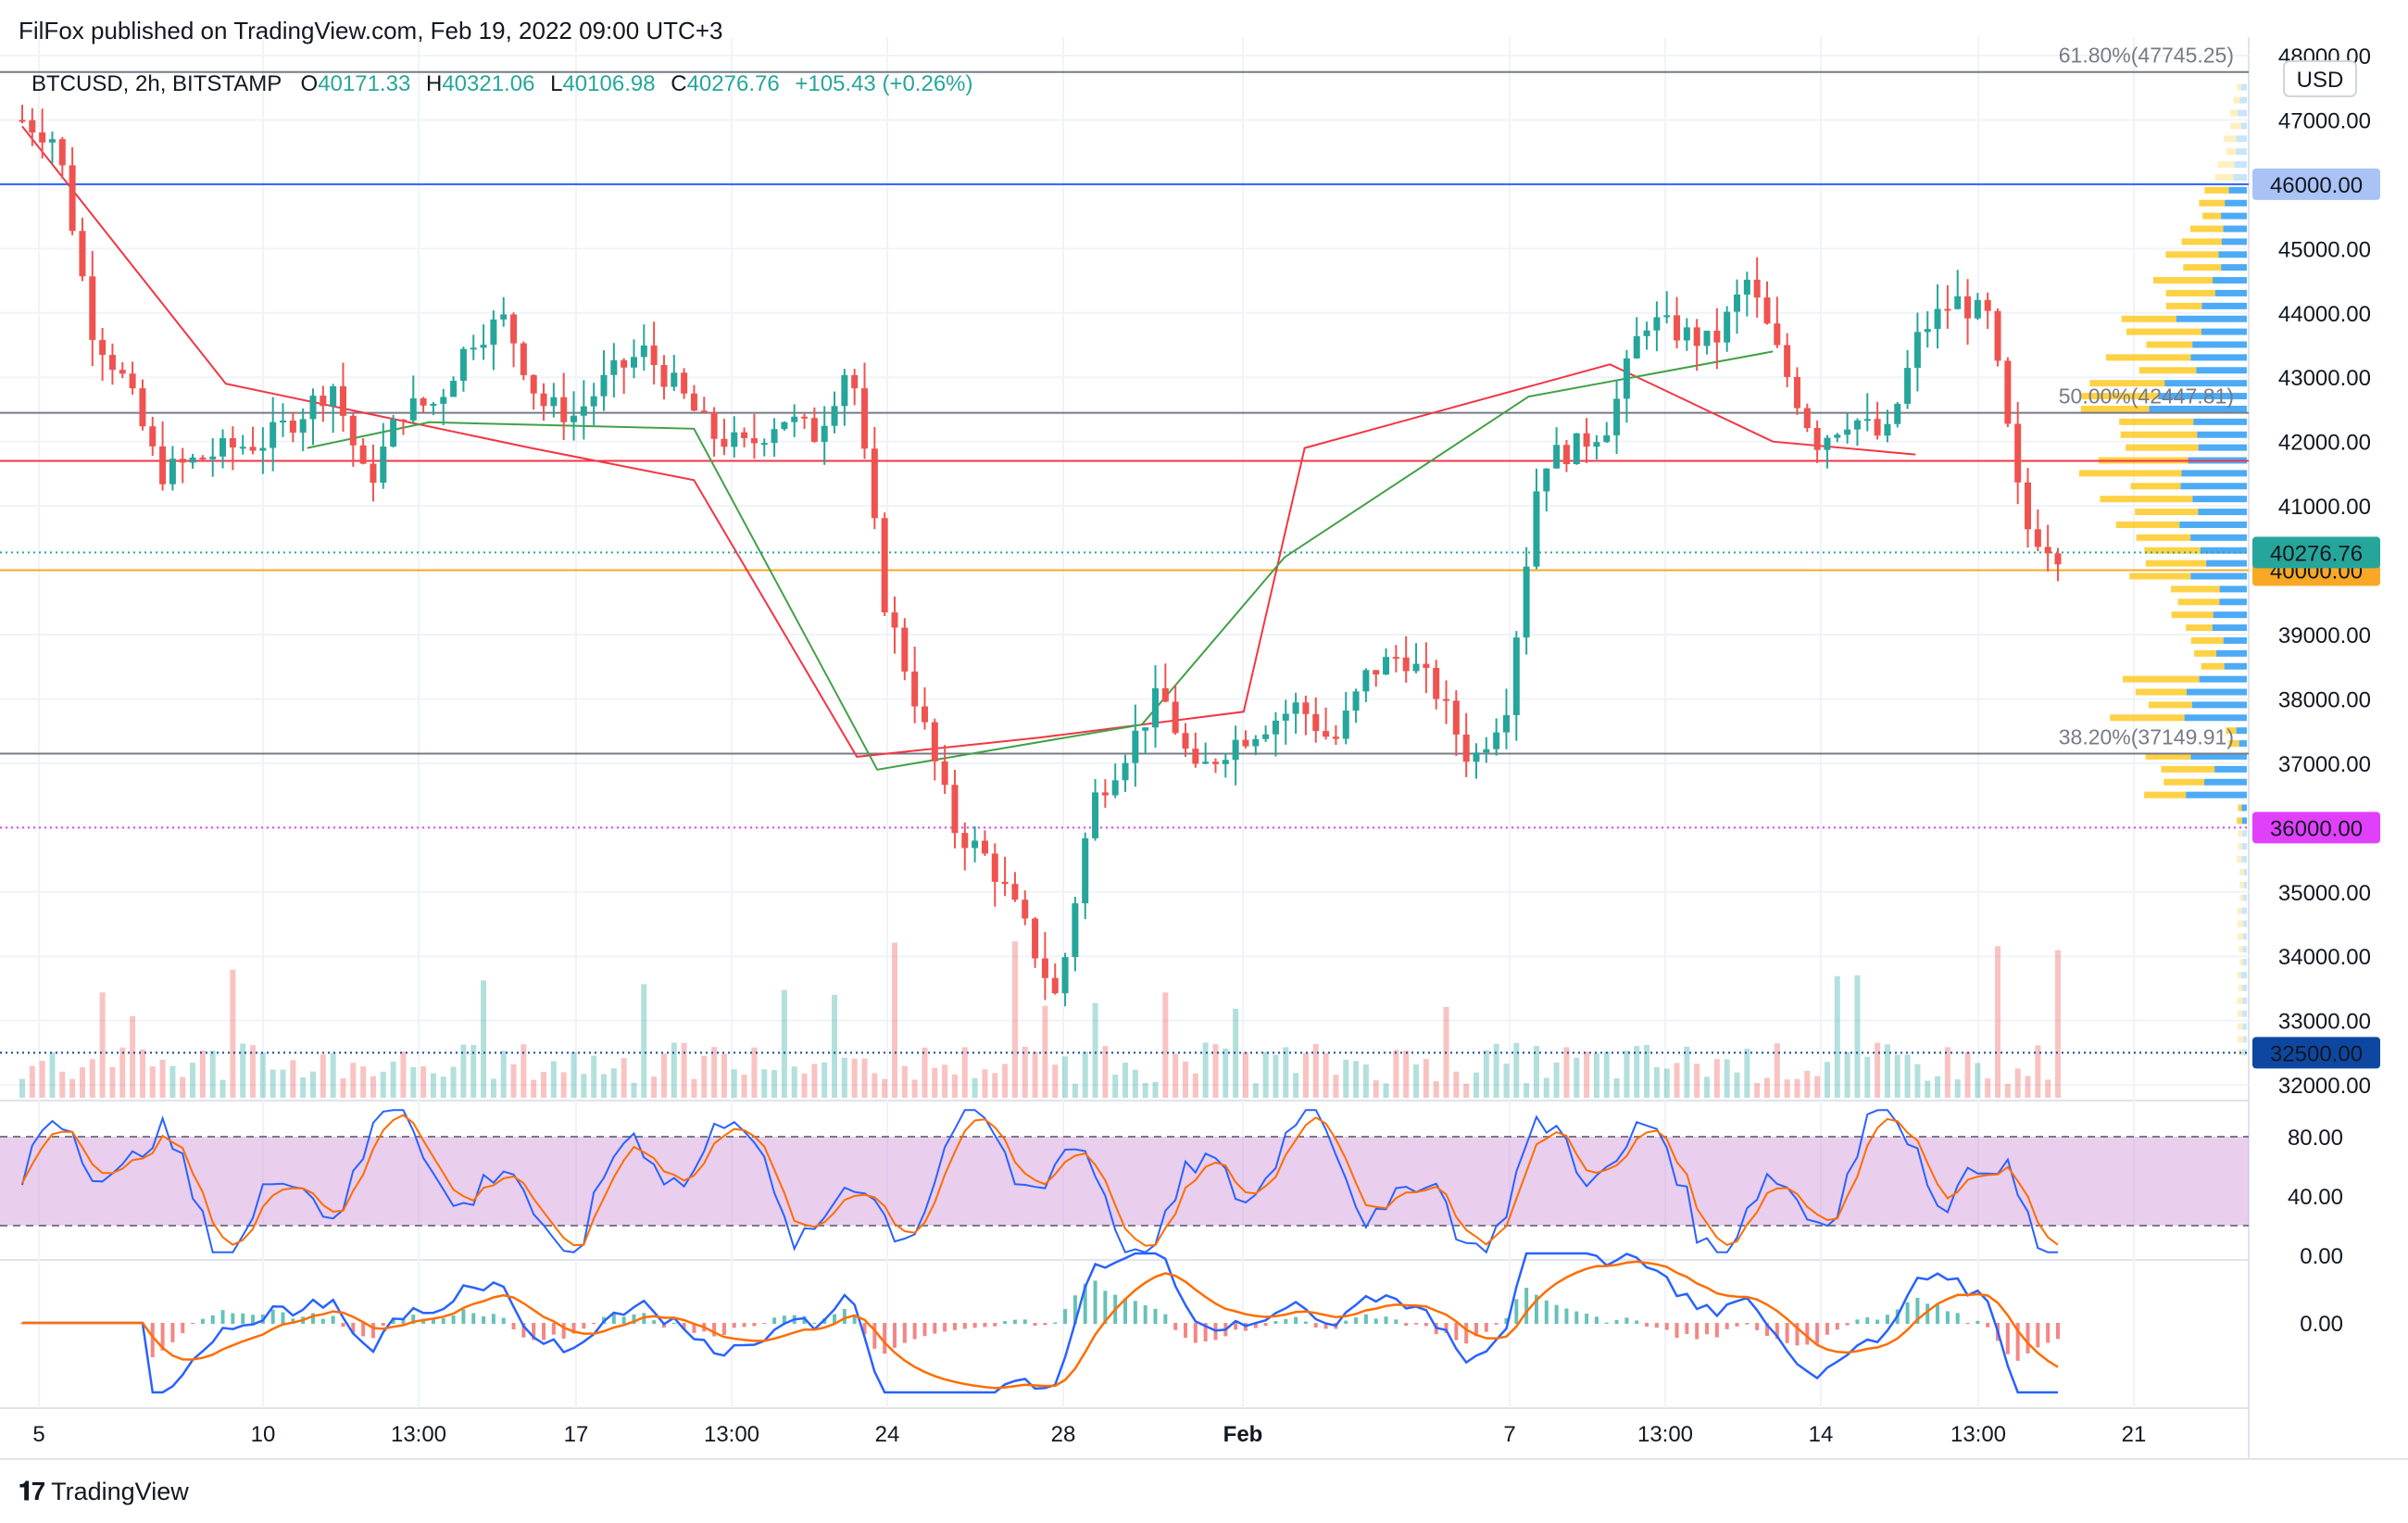 Image resolution: width=2408 pixels, height=1523 pixels. I want to click on currency-button: USD, so click(2320, 78).